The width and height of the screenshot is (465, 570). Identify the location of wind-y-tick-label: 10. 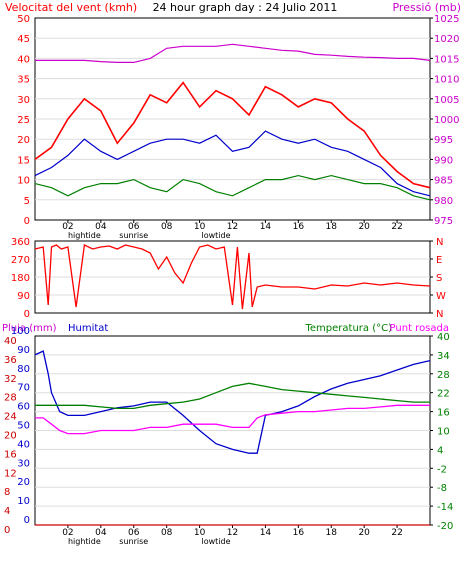
(23, 181).